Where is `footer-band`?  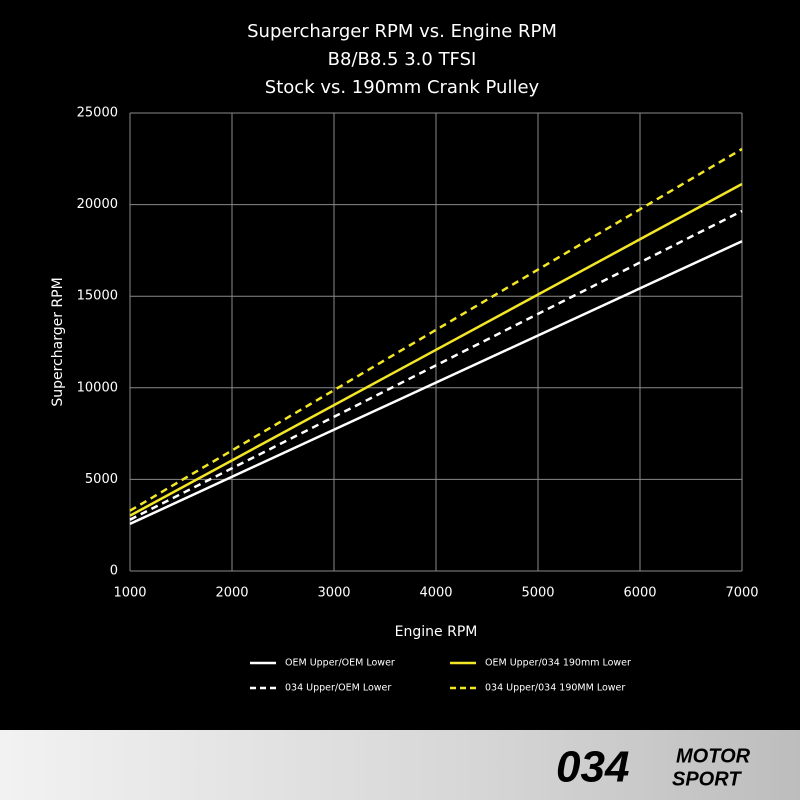 footer-band is located at coordinates (400, 765).